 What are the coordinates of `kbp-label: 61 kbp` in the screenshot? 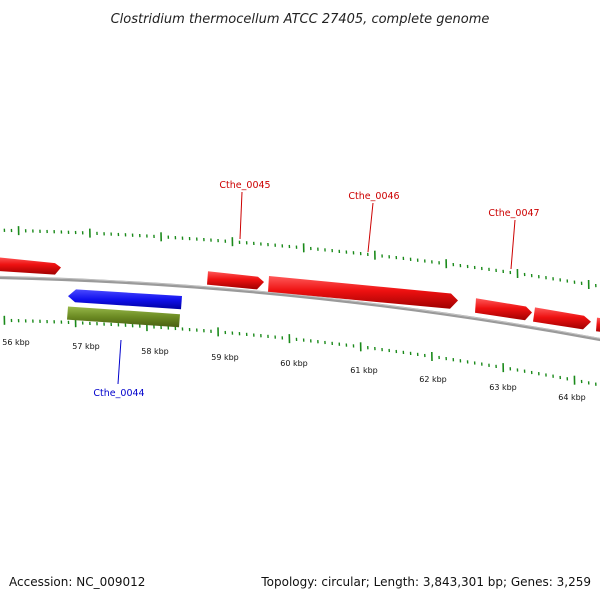 It's located at (364, 370).